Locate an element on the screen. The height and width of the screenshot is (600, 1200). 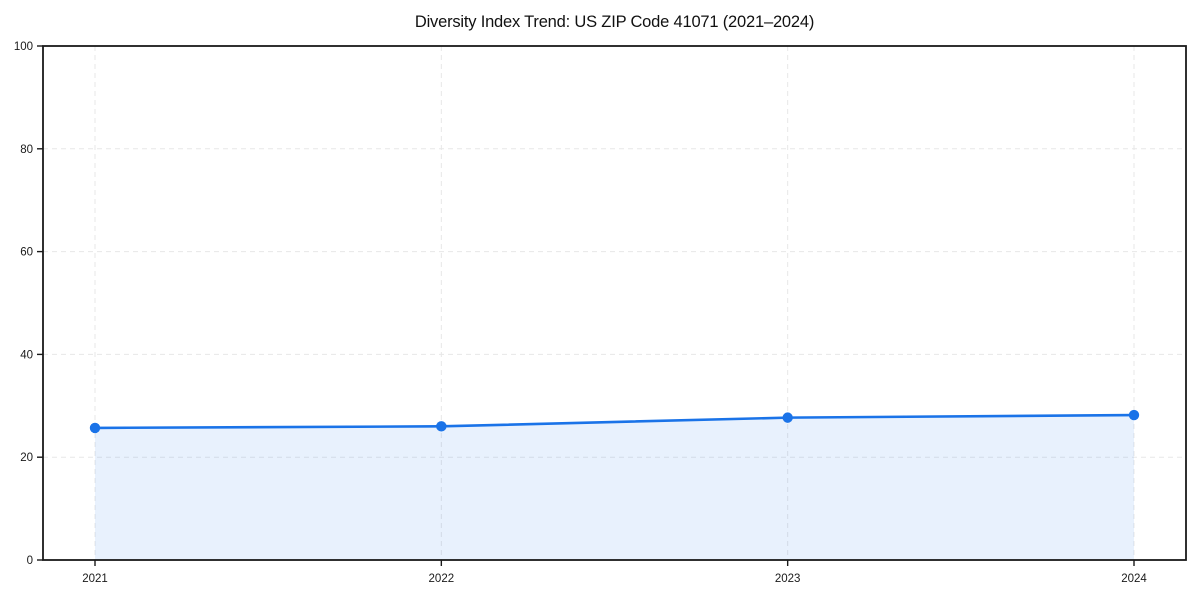
y-tick-label: 0 is located at coordinates (30, 561).